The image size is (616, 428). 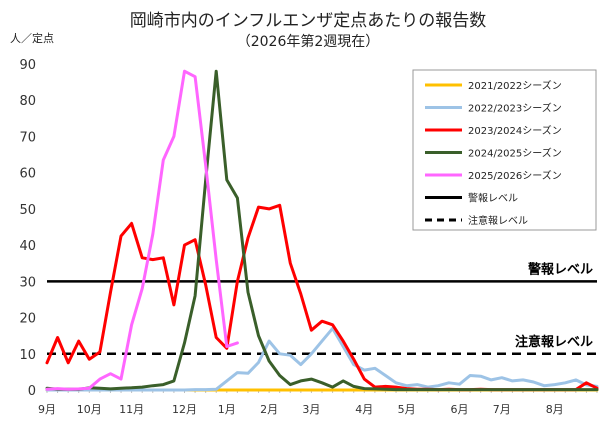 I want to click on legend-label: 2024/2025シーズン, so click(x=515, y=153).